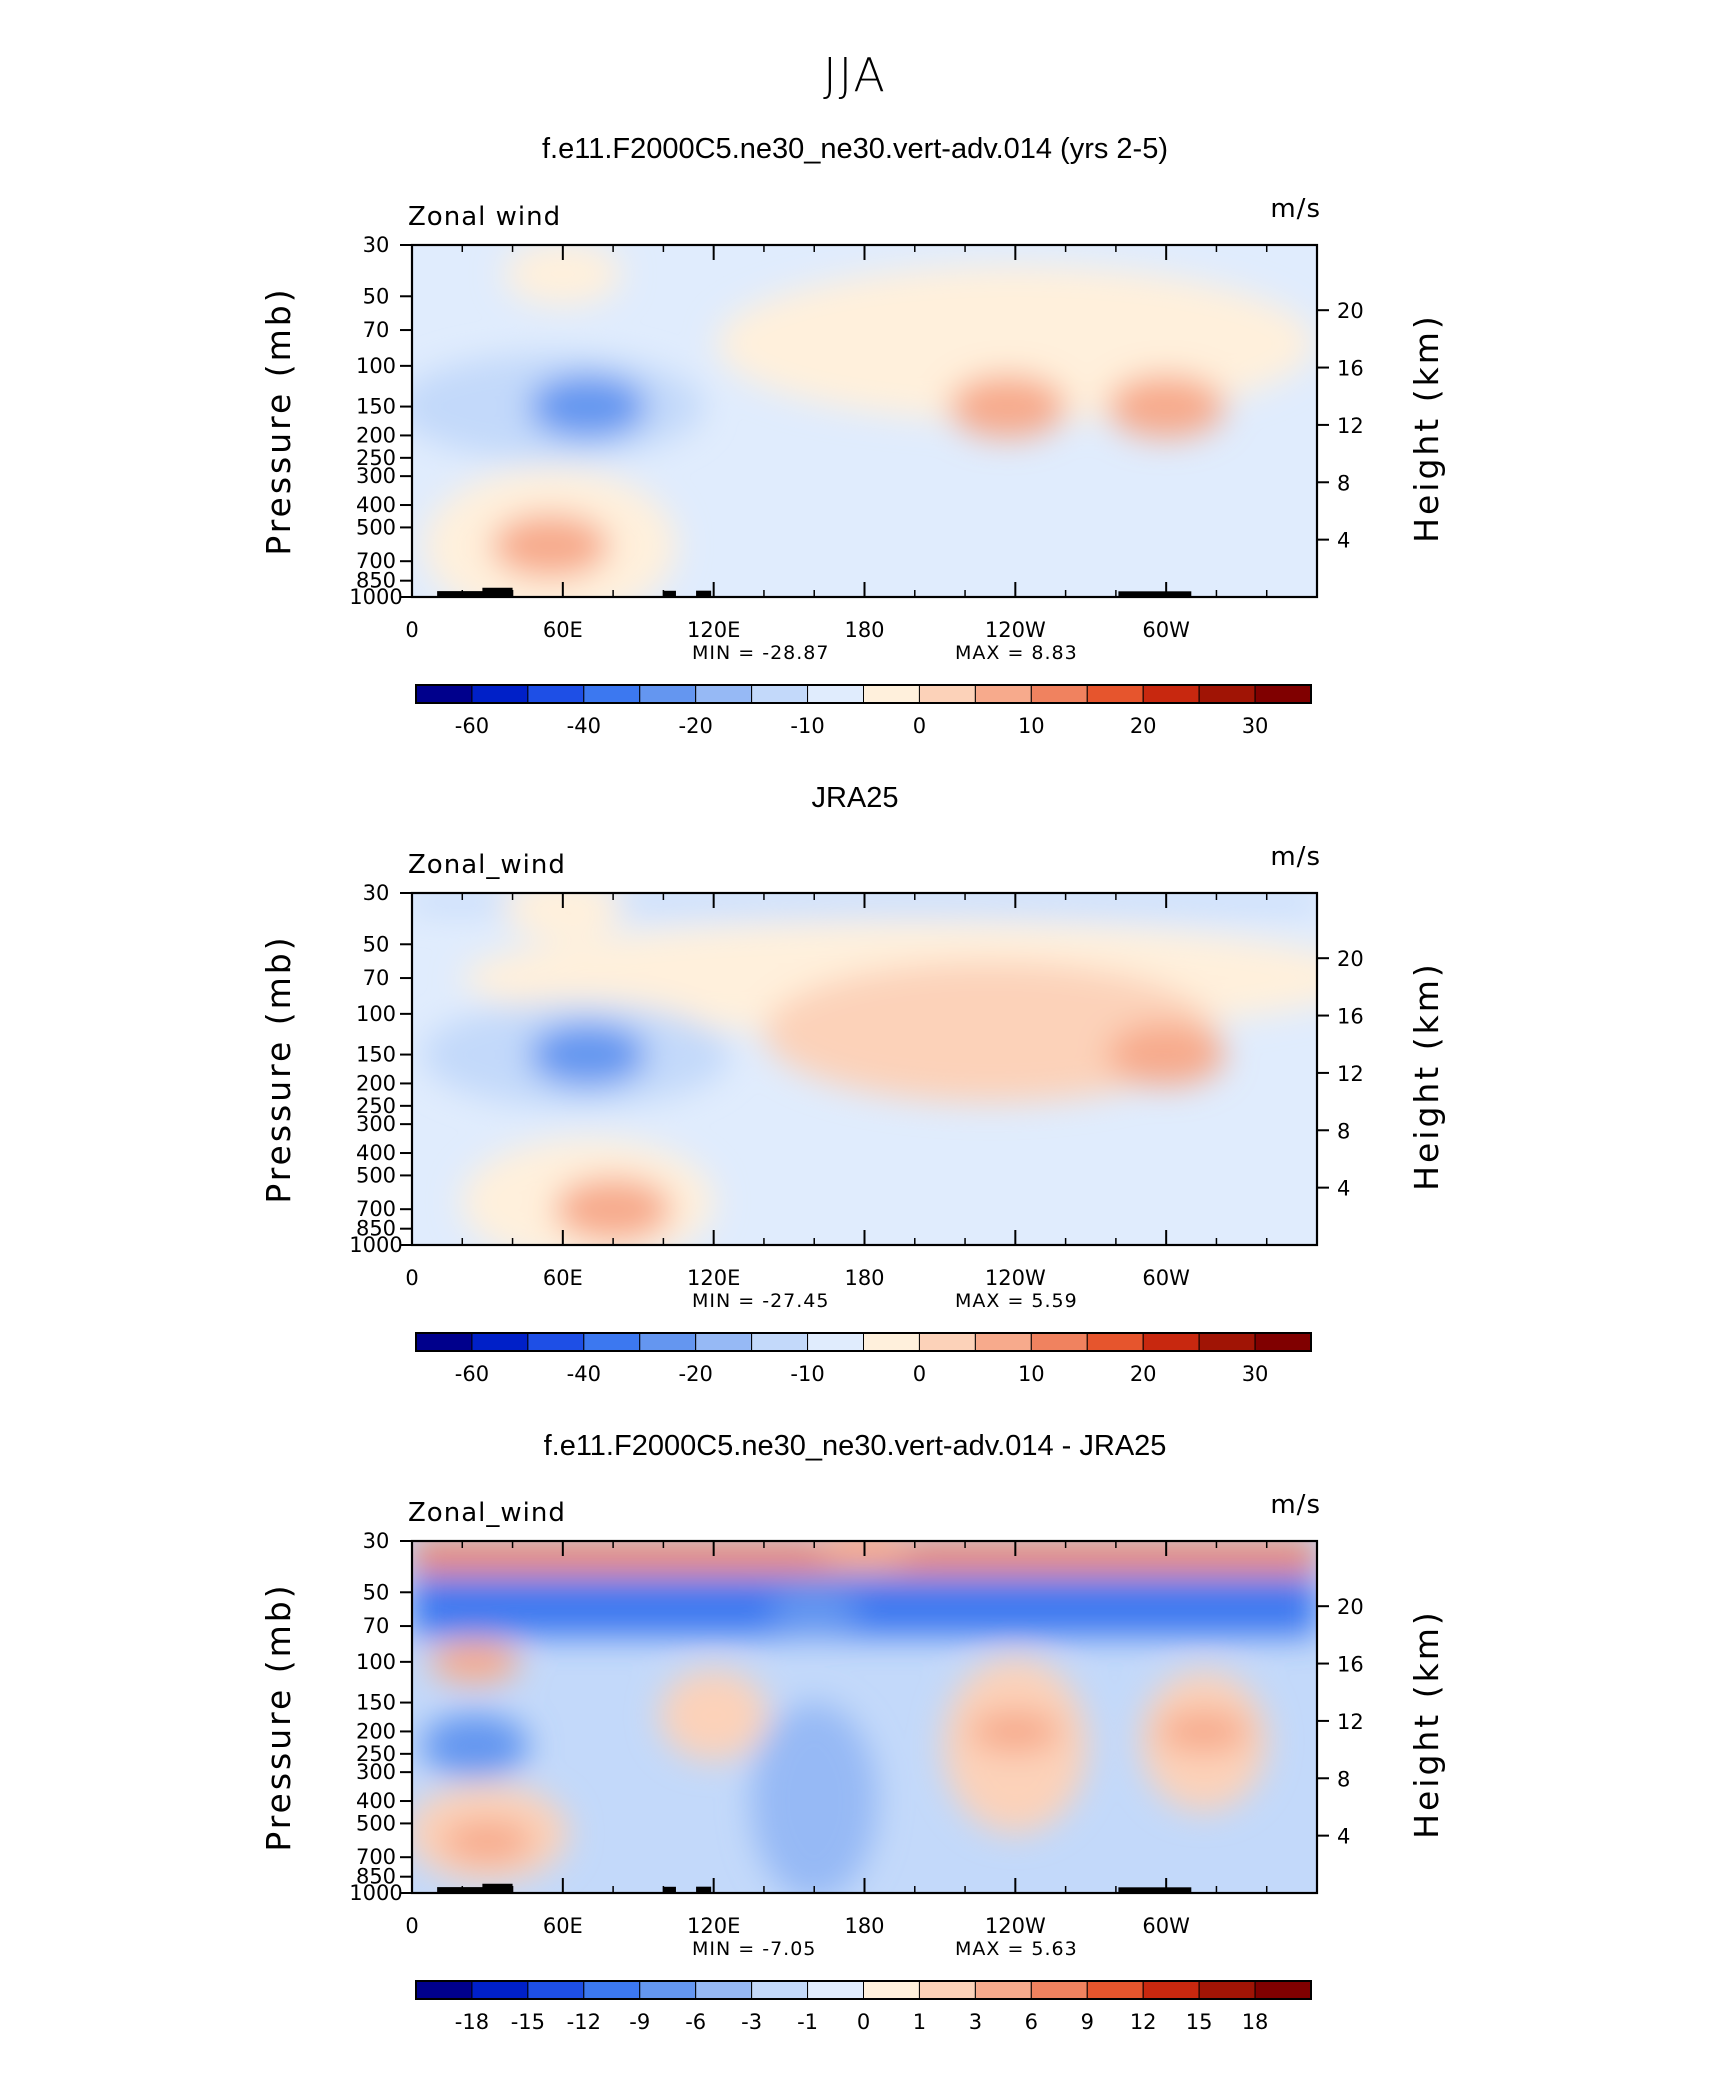  Describe the element at coordinates (278, 420) in the screenshot. I see `y-axis-label: Pressure (mb)` at that location.